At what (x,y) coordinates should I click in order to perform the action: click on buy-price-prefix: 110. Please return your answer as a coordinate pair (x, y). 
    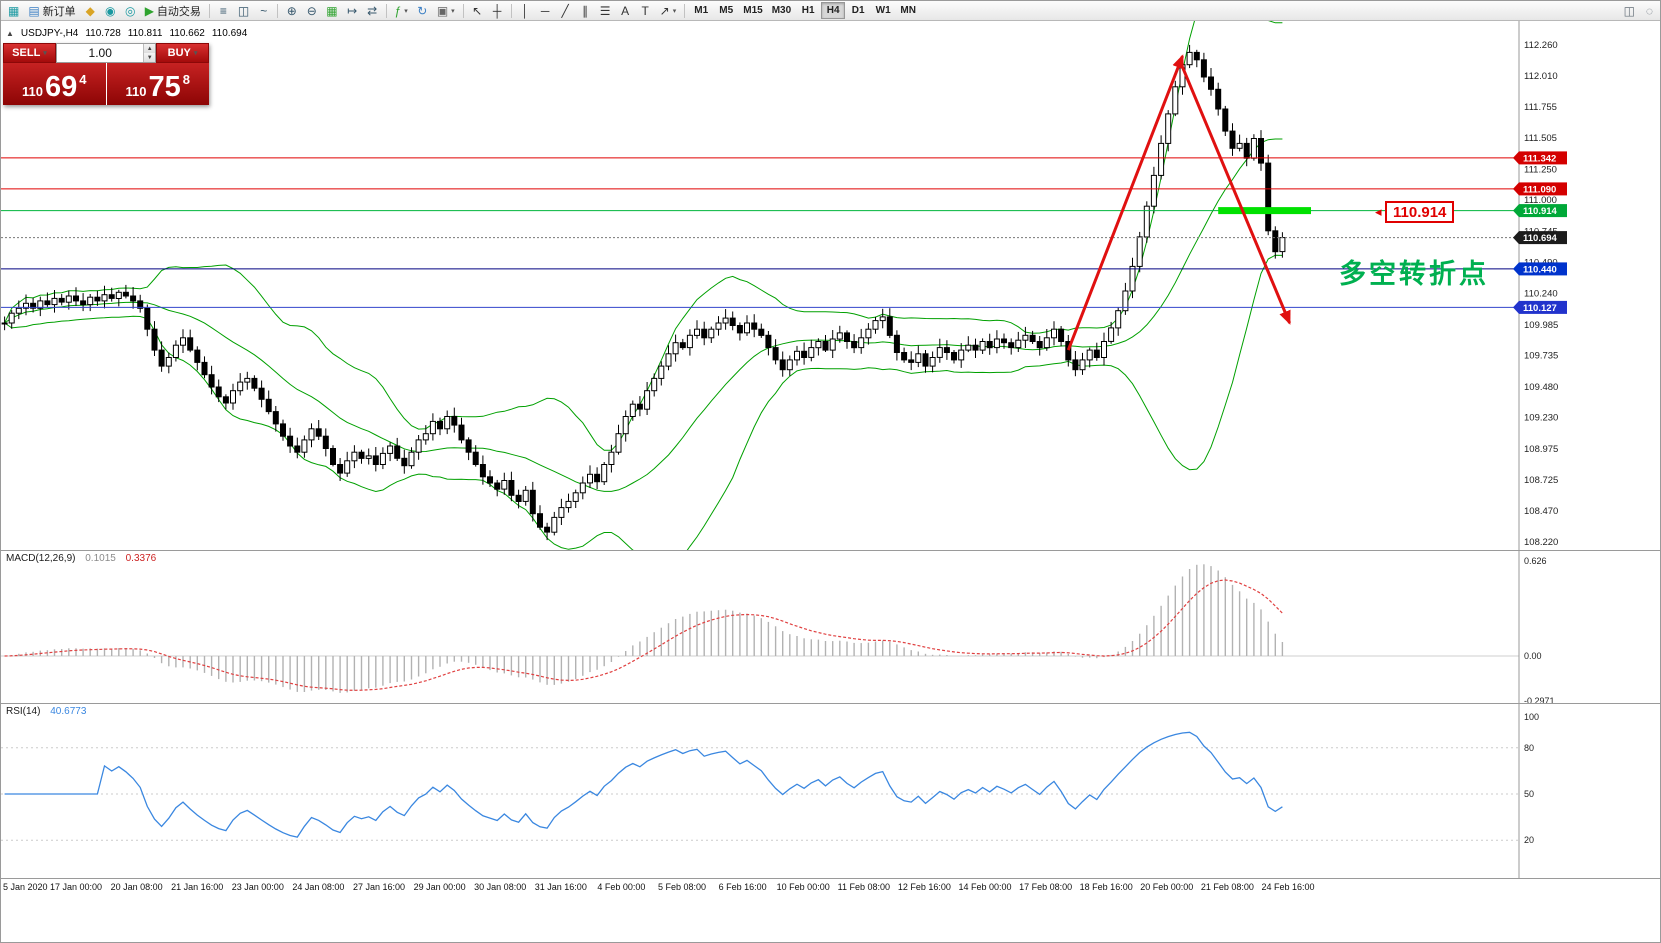
    Looking at the image, I should click on (136, 92).